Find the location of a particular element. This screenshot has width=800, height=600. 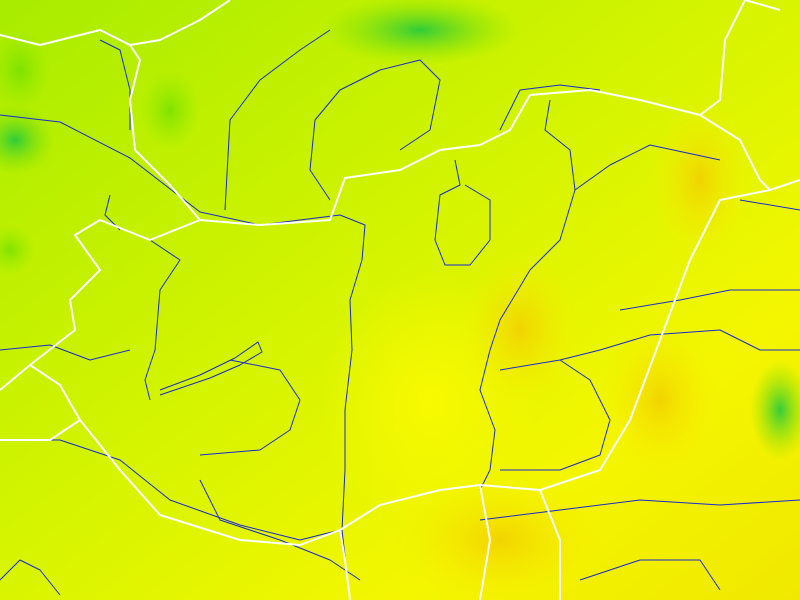

border-northeast is located at coordinates (762, 5).